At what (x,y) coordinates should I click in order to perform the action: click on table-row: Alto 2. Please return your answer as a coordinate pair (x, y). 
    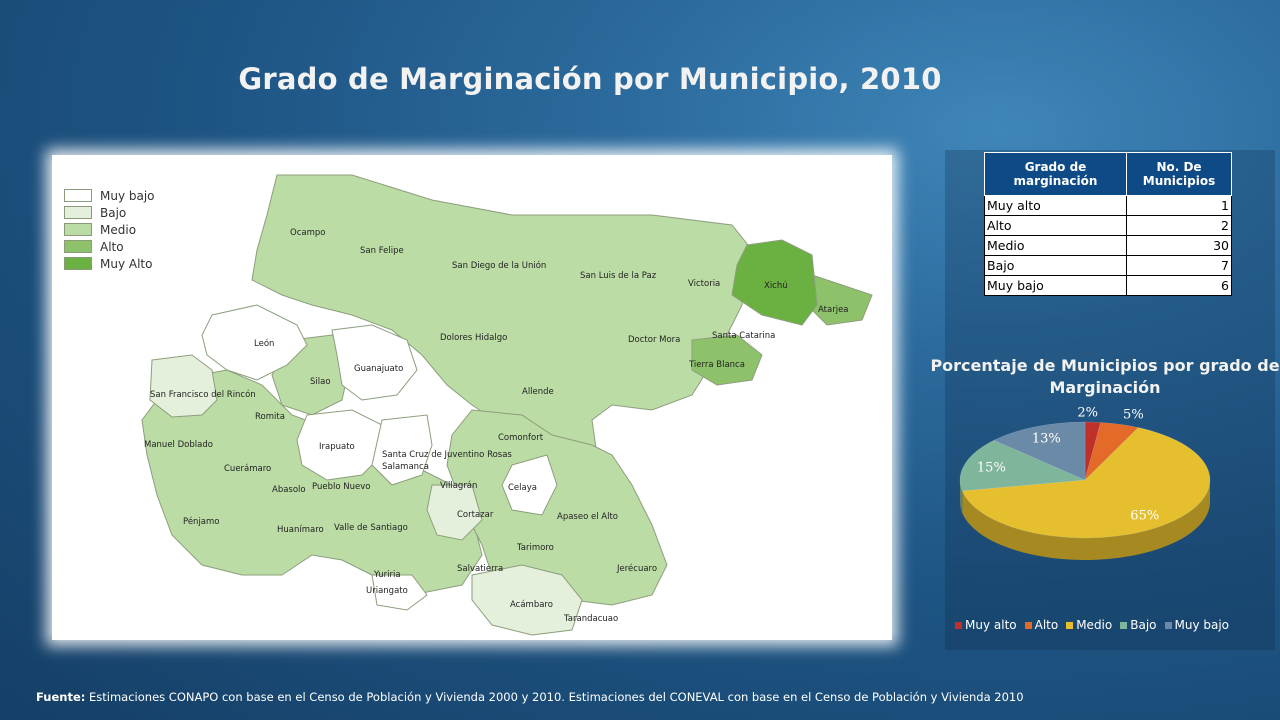
    Looking at the image, I should click on (1108, 225).